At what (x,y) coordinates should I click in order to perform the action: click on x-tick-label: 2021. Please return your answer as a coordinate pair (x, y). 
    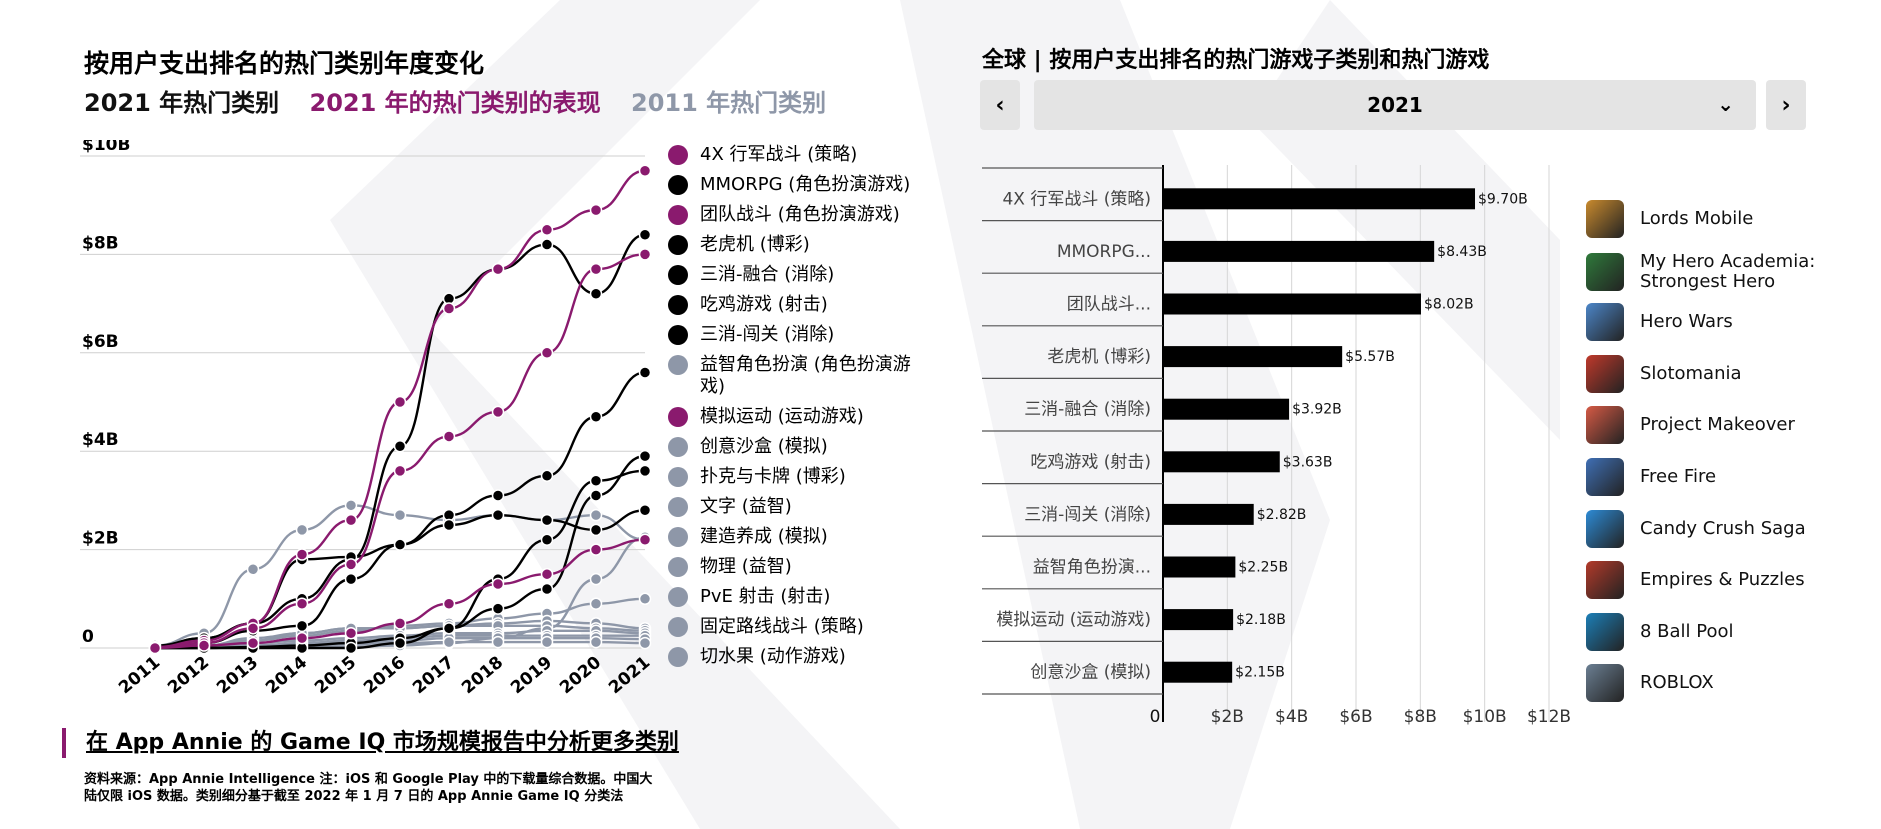
    Looking at the image, I should click on (629, 676).